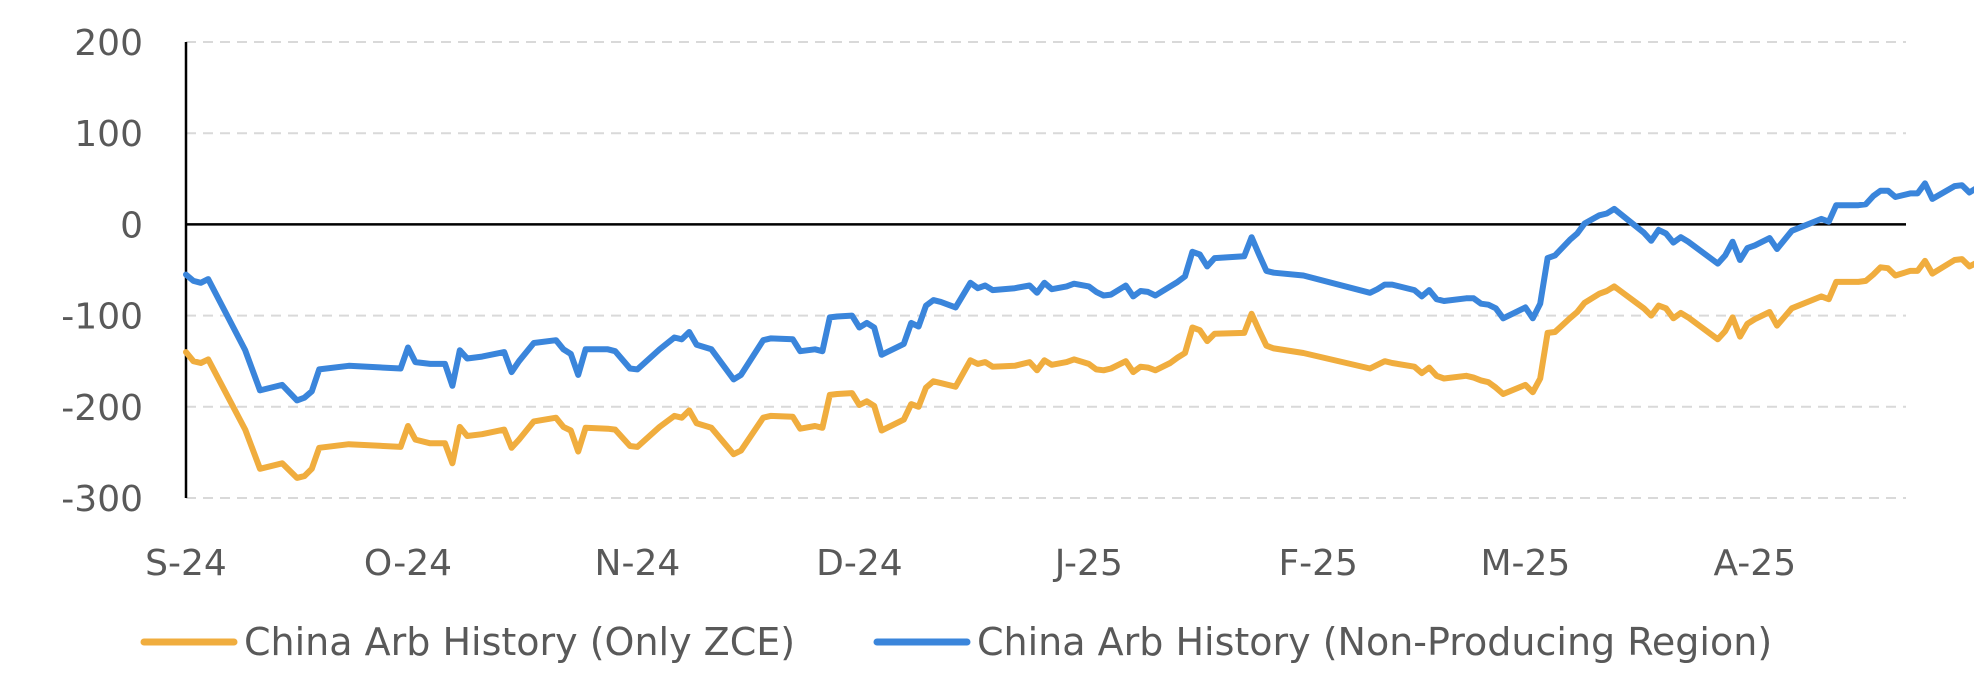 This screenshot has height=681, width=1974. What do you see at coordinates (1318, 563) in the screenshot?
I see `x-tick-label: F-25` at bounding box center [1318, 563].